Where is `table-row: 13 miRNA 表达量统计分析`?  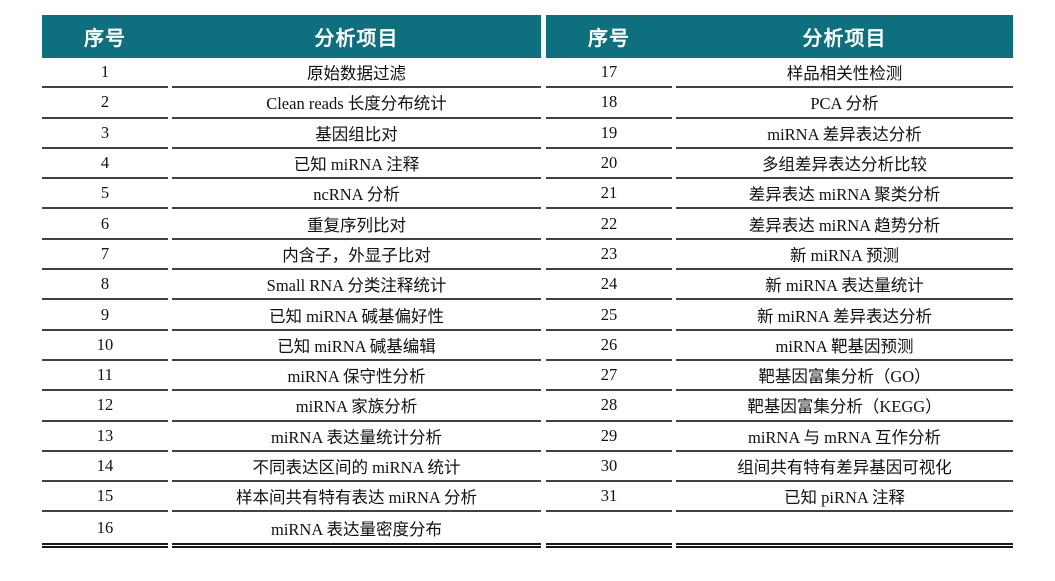 table-row: 13 miRNA 表达量统计分析 is located at coordinates (291, 437).